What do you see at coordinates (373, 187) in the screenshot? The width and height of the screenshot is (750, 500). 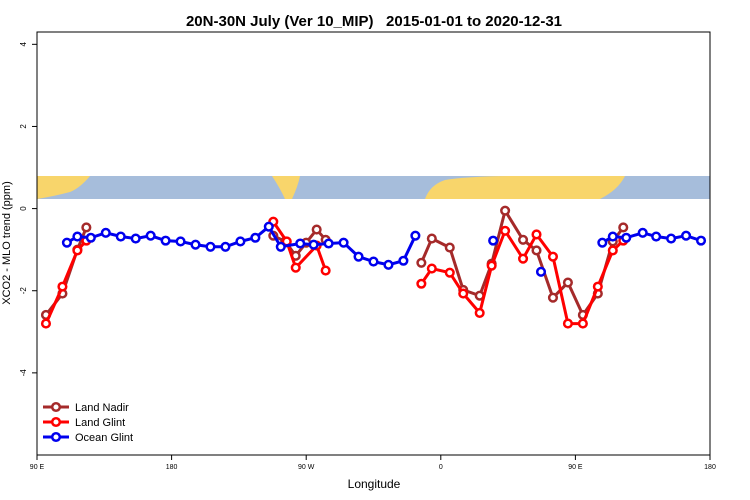 I see `map-strip` at bounding box center [373, 187].